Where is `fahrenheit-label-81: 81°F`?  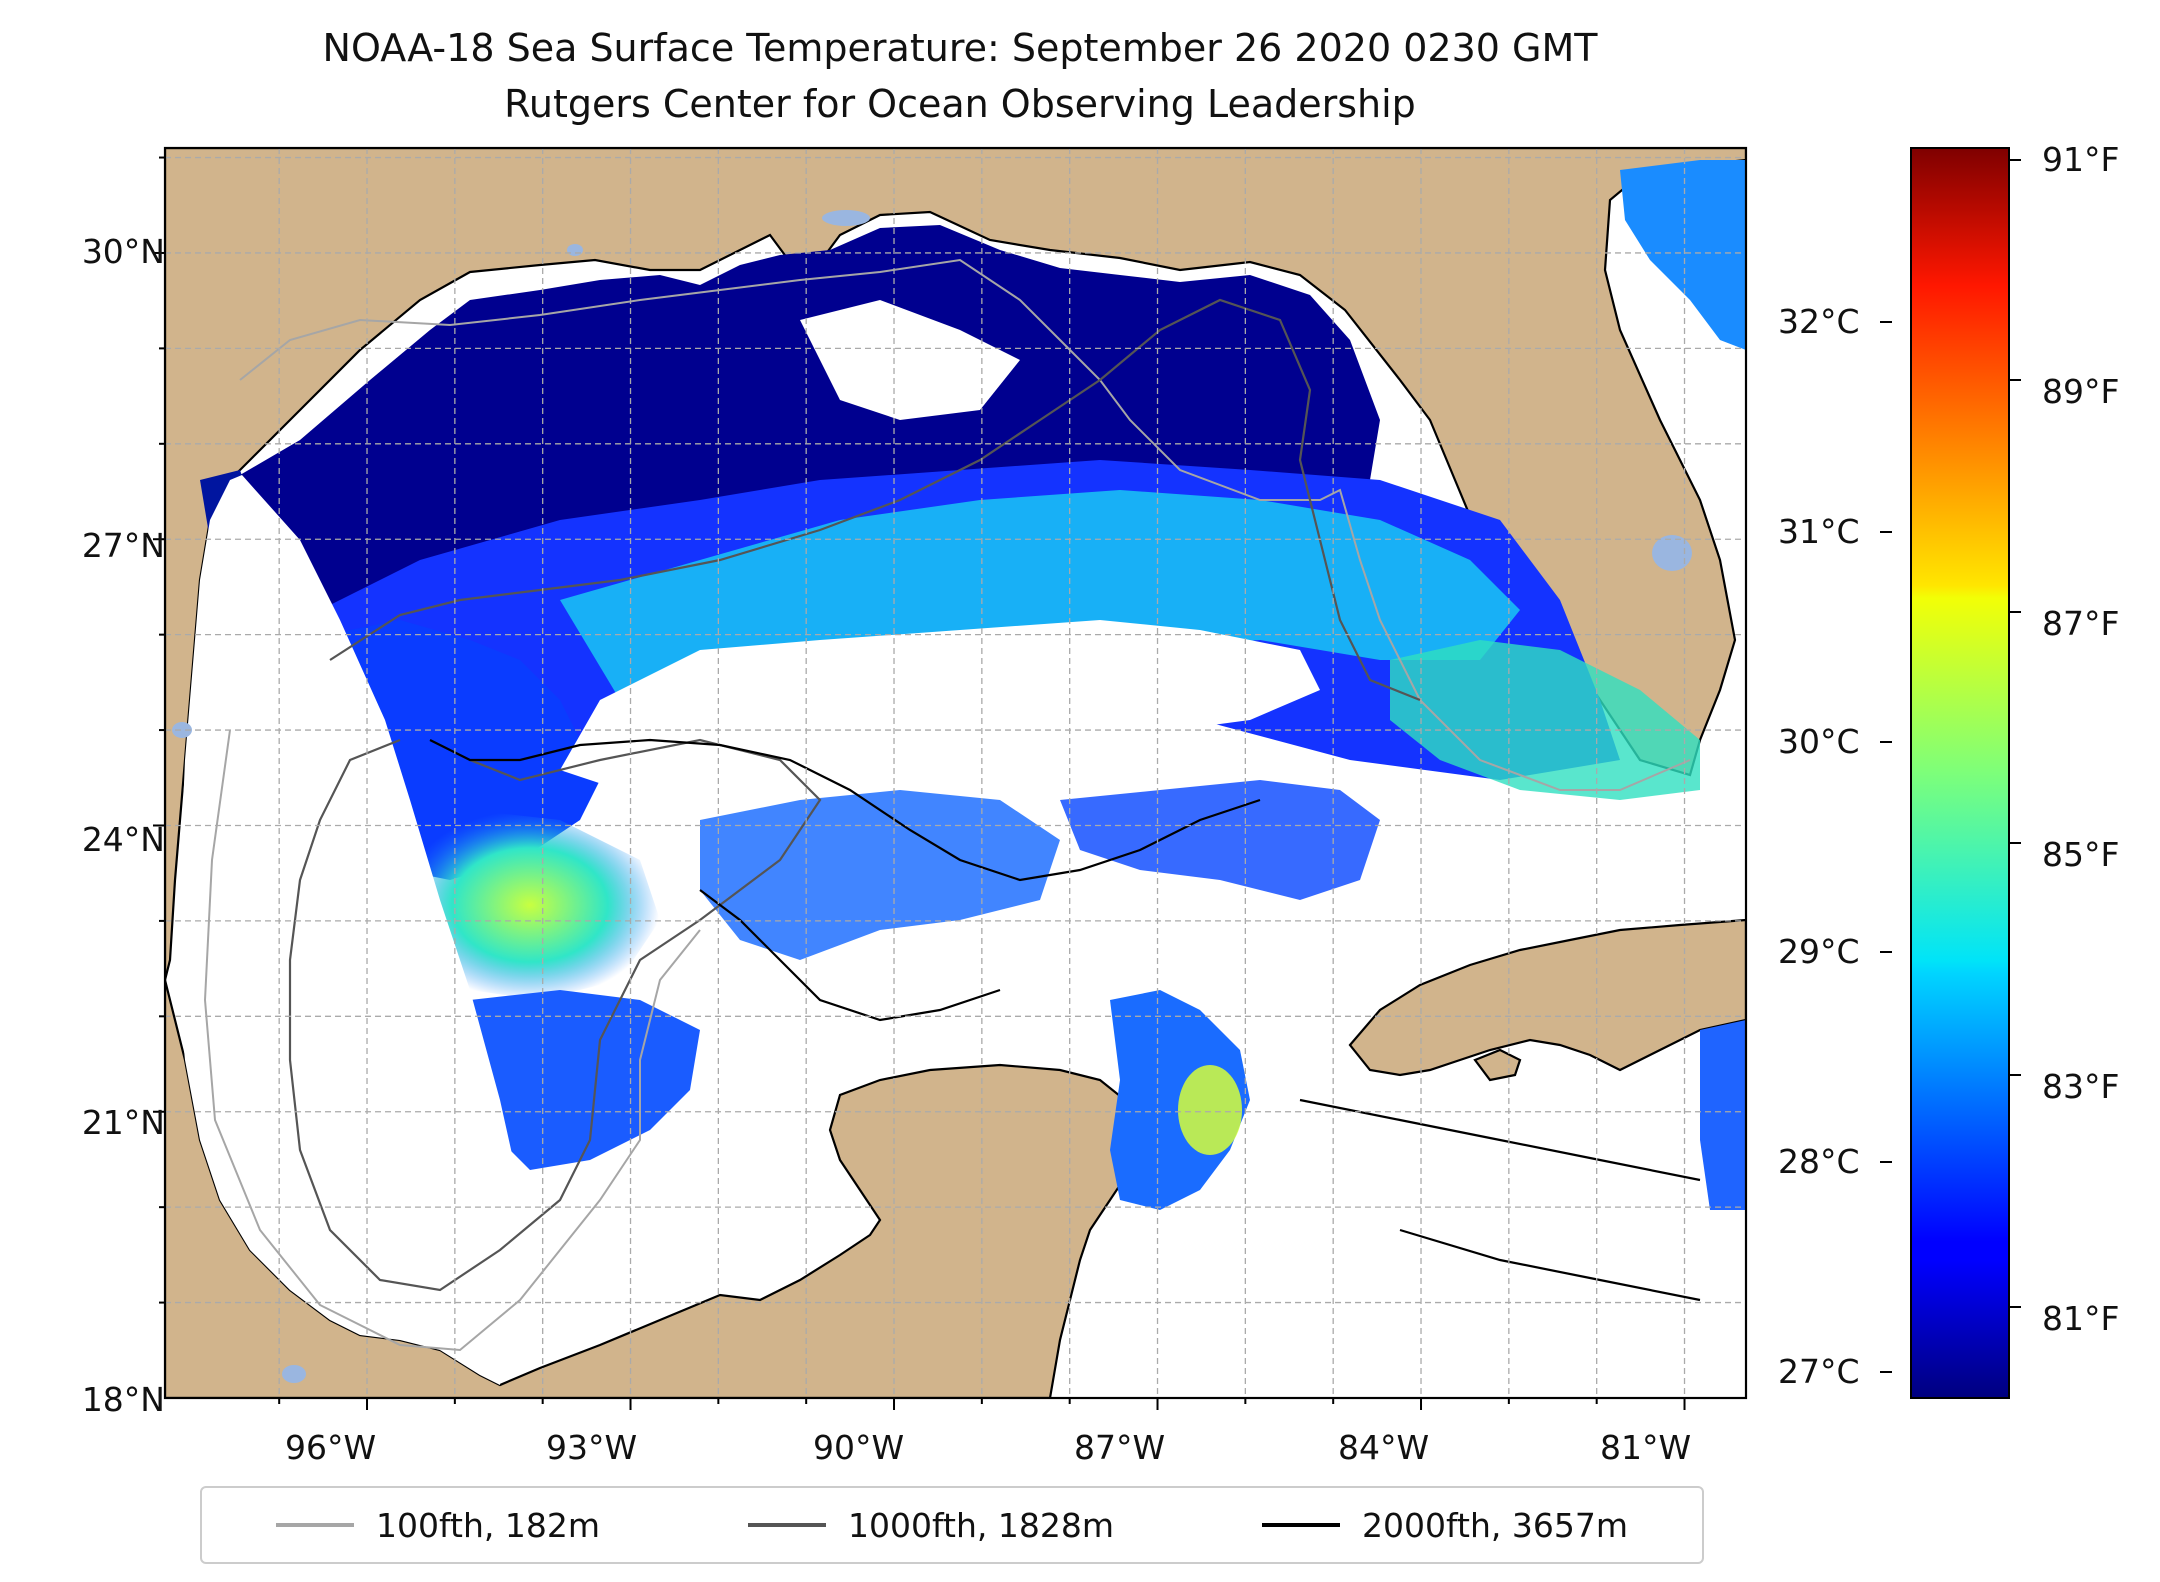 fahrenheit-label-81: 81°F is located at coordinates (2081, 1318).